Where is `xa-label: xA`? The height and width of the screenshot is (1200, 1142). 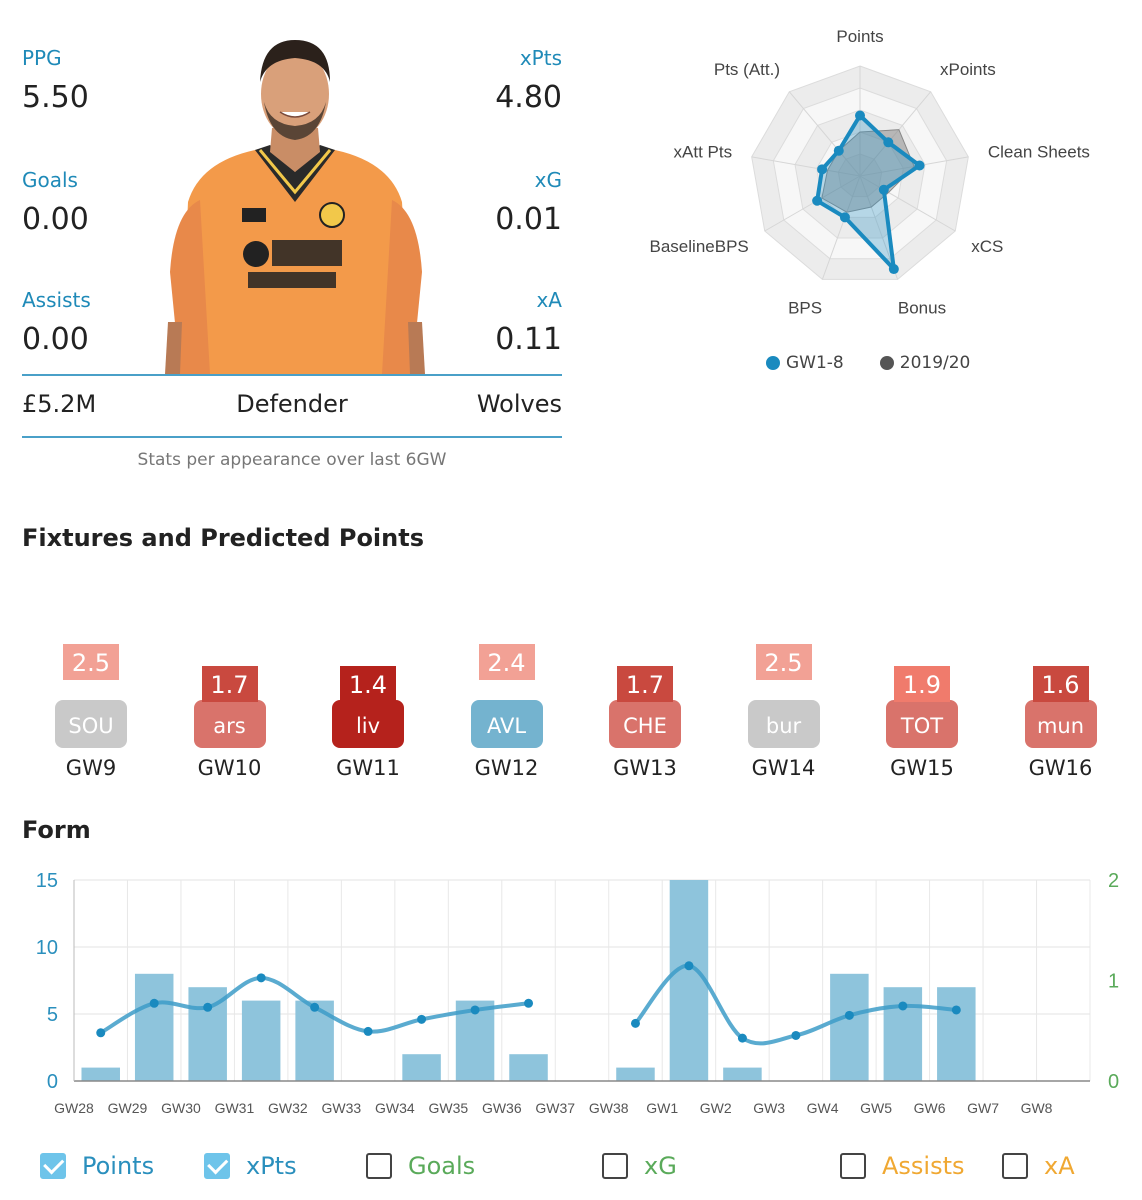
xa-label: xA is located at coordinates (549, 300).